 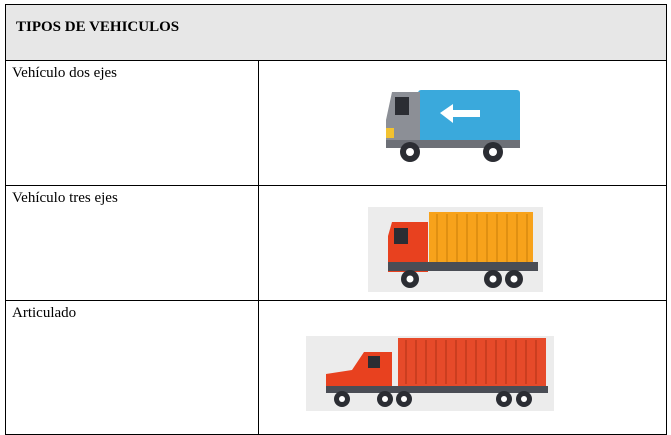 I want to click on table-header: TIPOS DE VEHICULOS, so click(x=336, y=32).